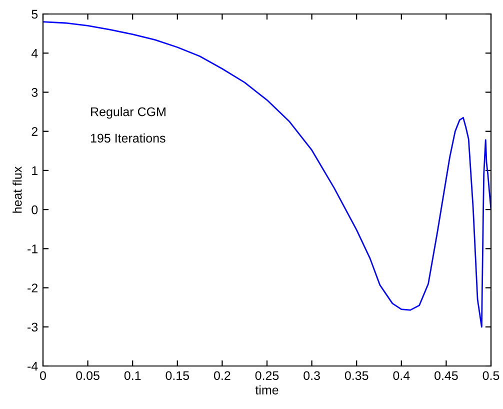  I want to click on x-tick-label: 0.3, so click(312, 375).